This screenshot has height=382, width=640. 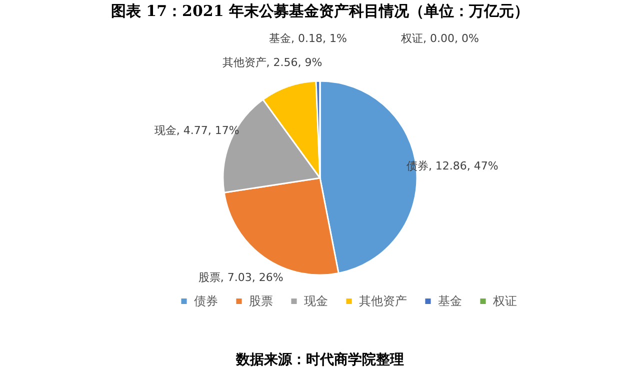 What do you see at coordinates (261, 301) in the screenshot?
I see `legend-label: 股票` at bounding box center [261, 301].